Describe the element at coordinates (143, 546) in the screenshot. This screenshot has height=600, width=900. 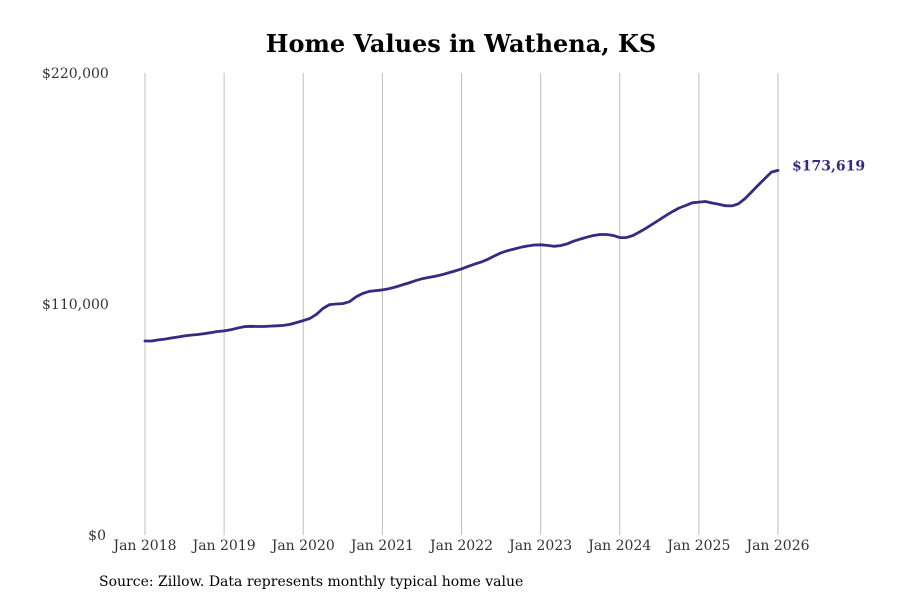
I see `x-tick-label: Jan 2018` at that location.